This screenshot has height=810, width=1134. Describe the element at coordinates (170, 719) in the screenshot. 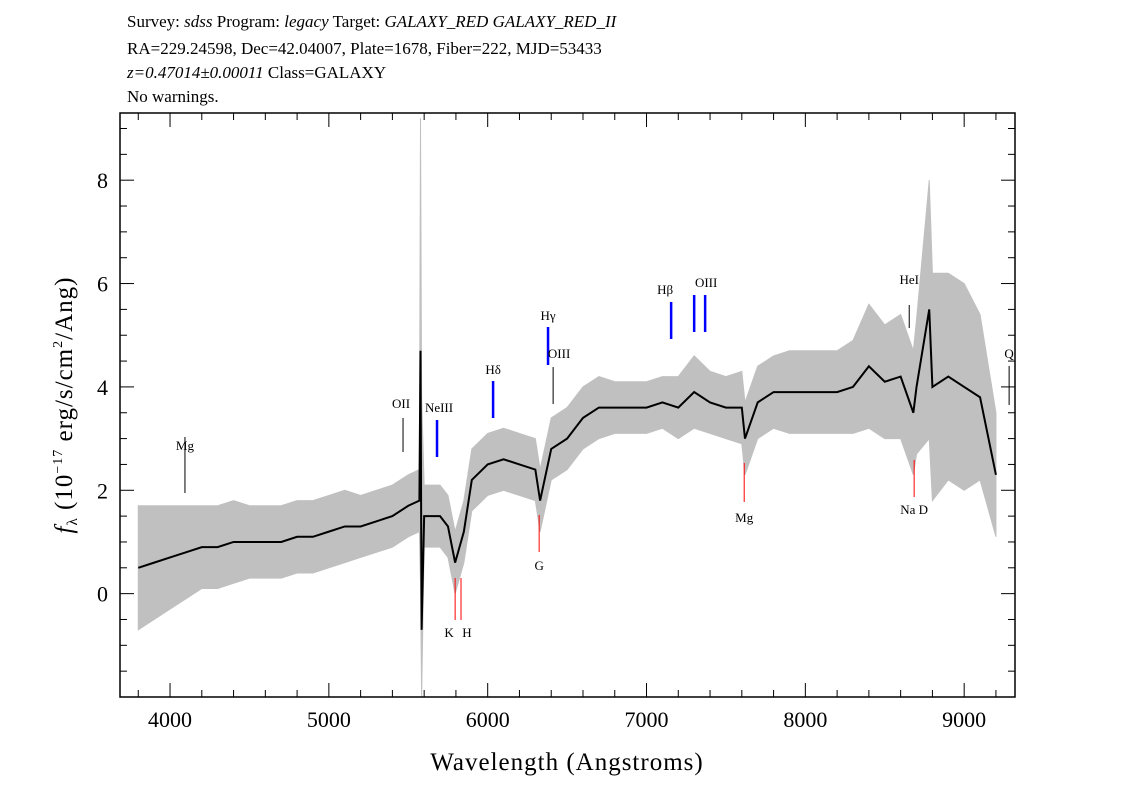

I see `x-tick-label: 4000` at that location.